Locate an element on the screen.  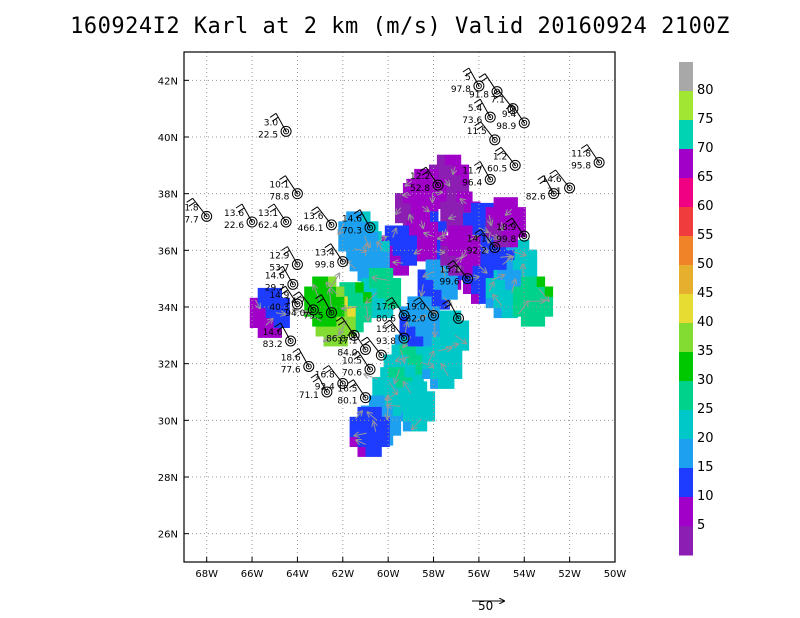
station-marker: 18.9 99.8 is located at coordinates (513, 231).